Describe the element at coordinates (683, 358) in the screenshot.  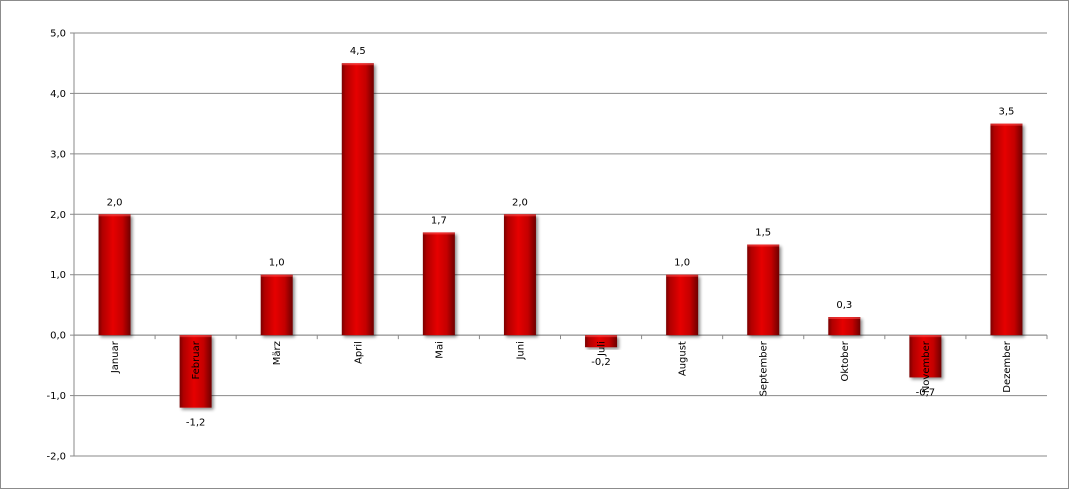
I see `x-category-label: August` at that location.